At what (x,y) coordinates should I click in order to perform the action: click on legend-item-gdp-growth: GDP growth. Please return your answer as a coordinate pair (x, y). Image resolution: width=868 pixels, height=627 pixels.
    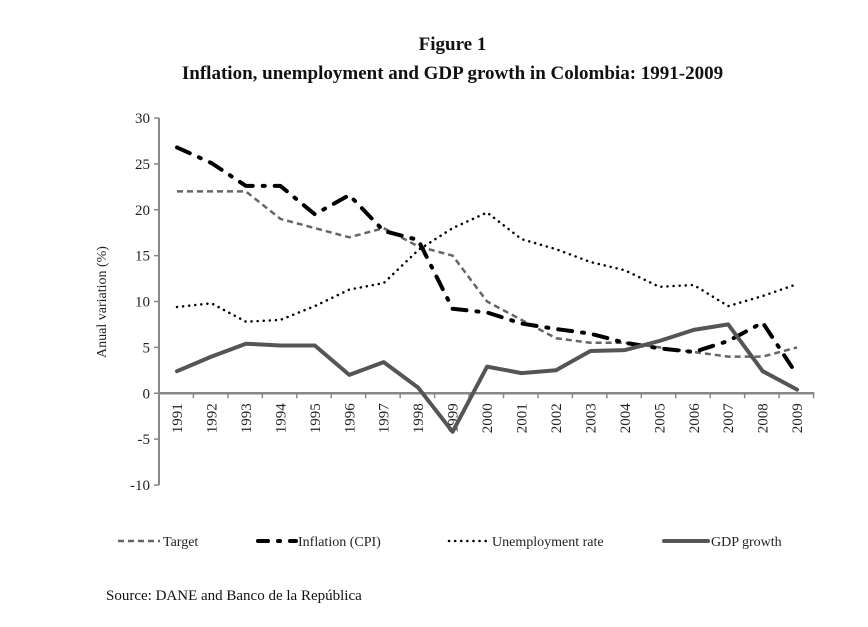
    Looking at the image, I should click on (722, 542).